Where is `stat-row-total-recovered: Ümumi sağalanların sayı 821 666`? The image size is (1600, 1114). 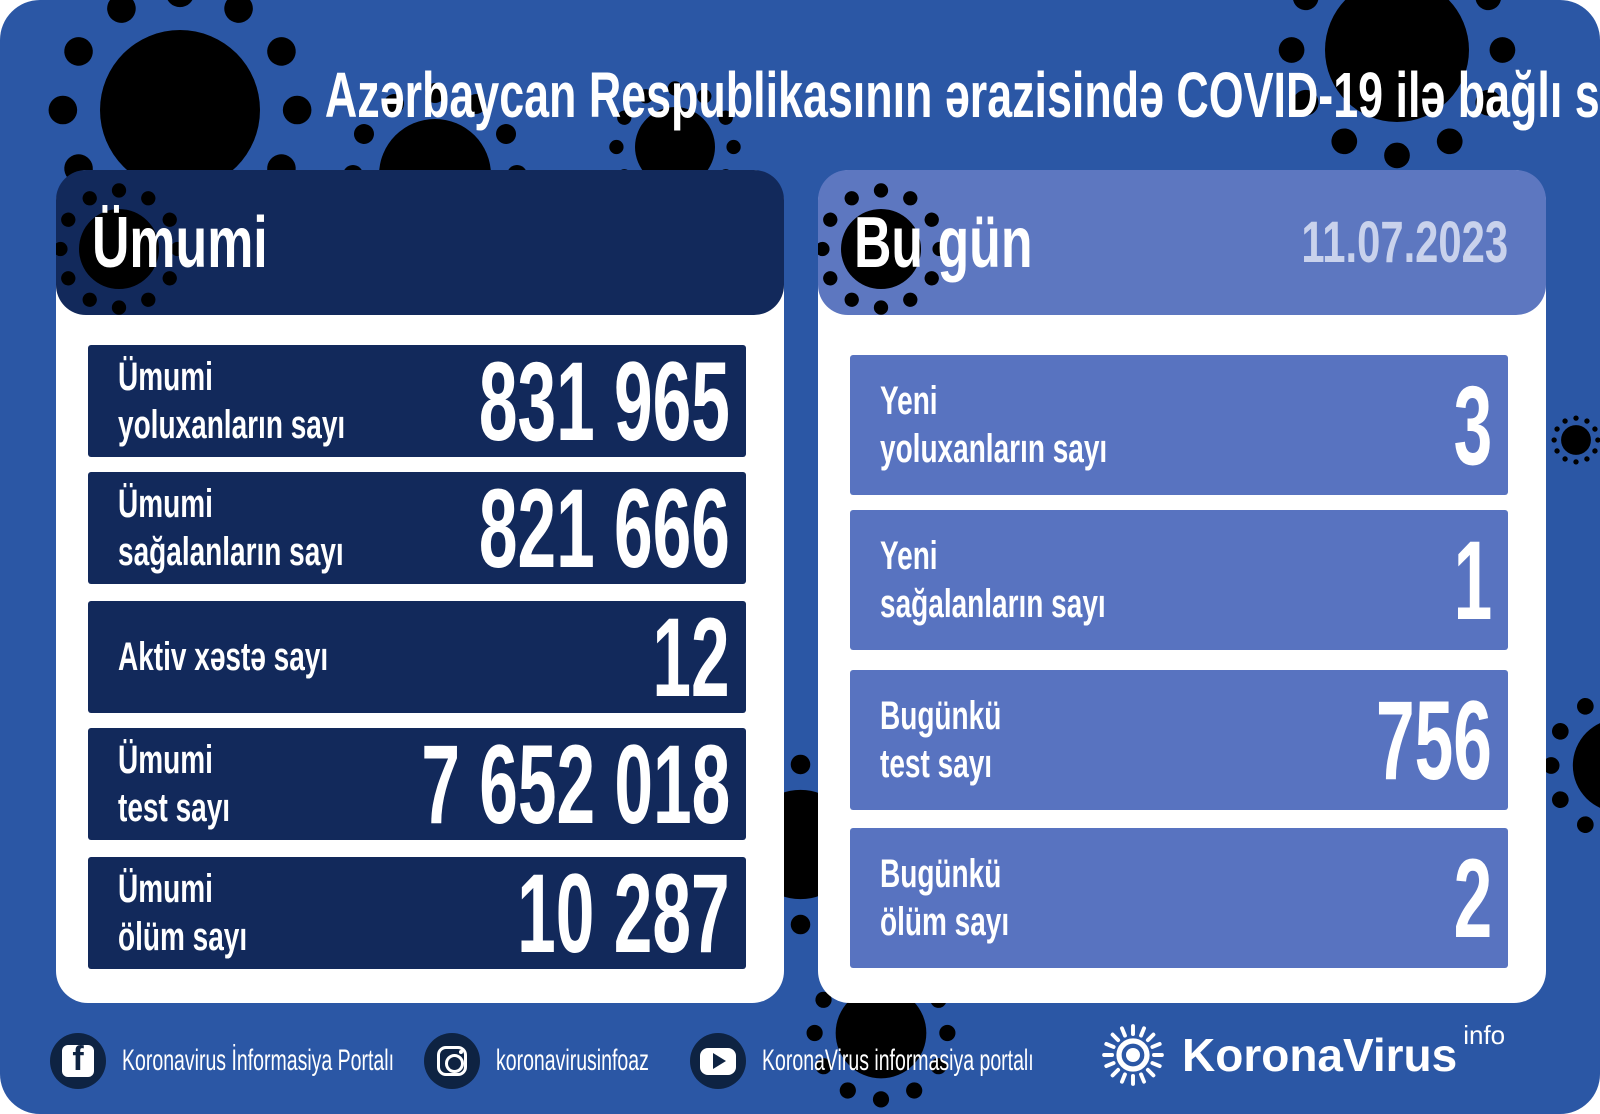 stat-row-total-recovered: Ümumi sağalanların sayı 821 666 is located at coordinates (417, 528).